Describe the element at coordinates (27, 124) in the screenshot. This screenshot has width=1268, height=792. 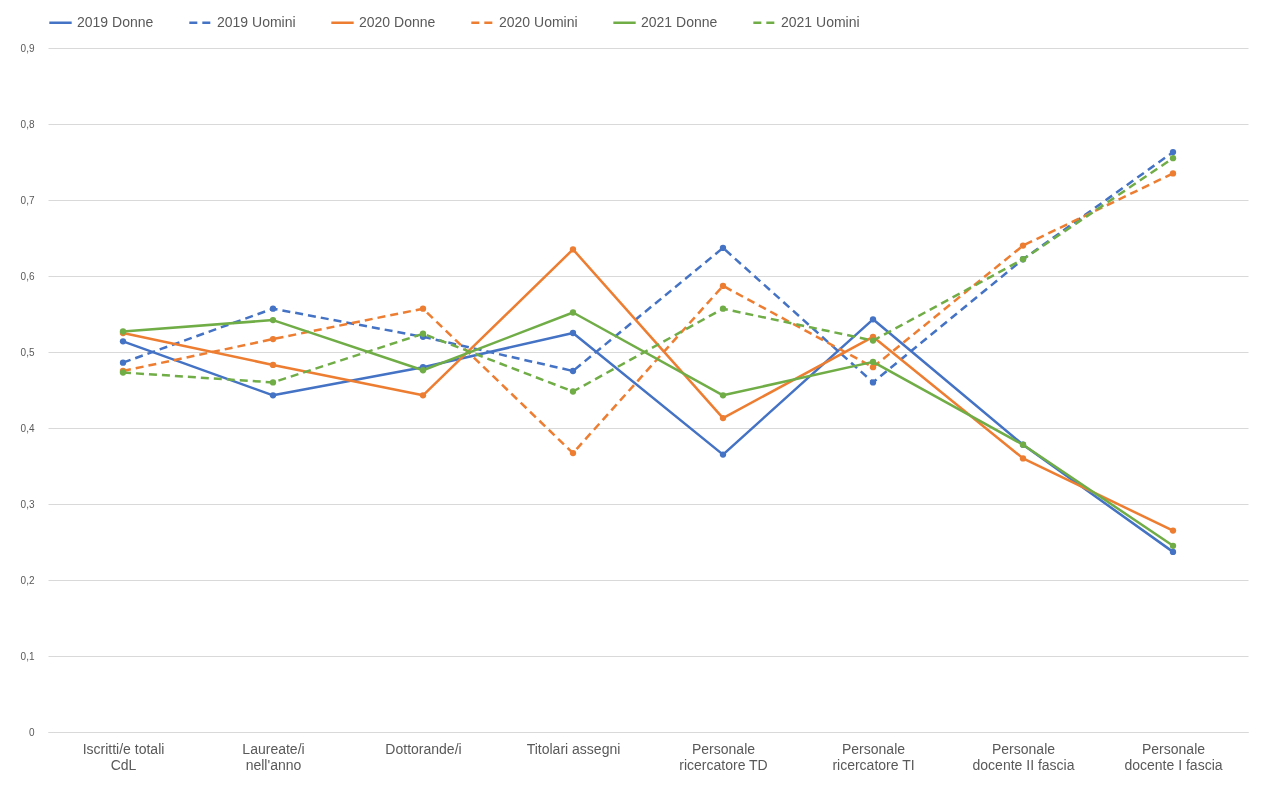
I see `y-tick-label: 0,8` at that location.